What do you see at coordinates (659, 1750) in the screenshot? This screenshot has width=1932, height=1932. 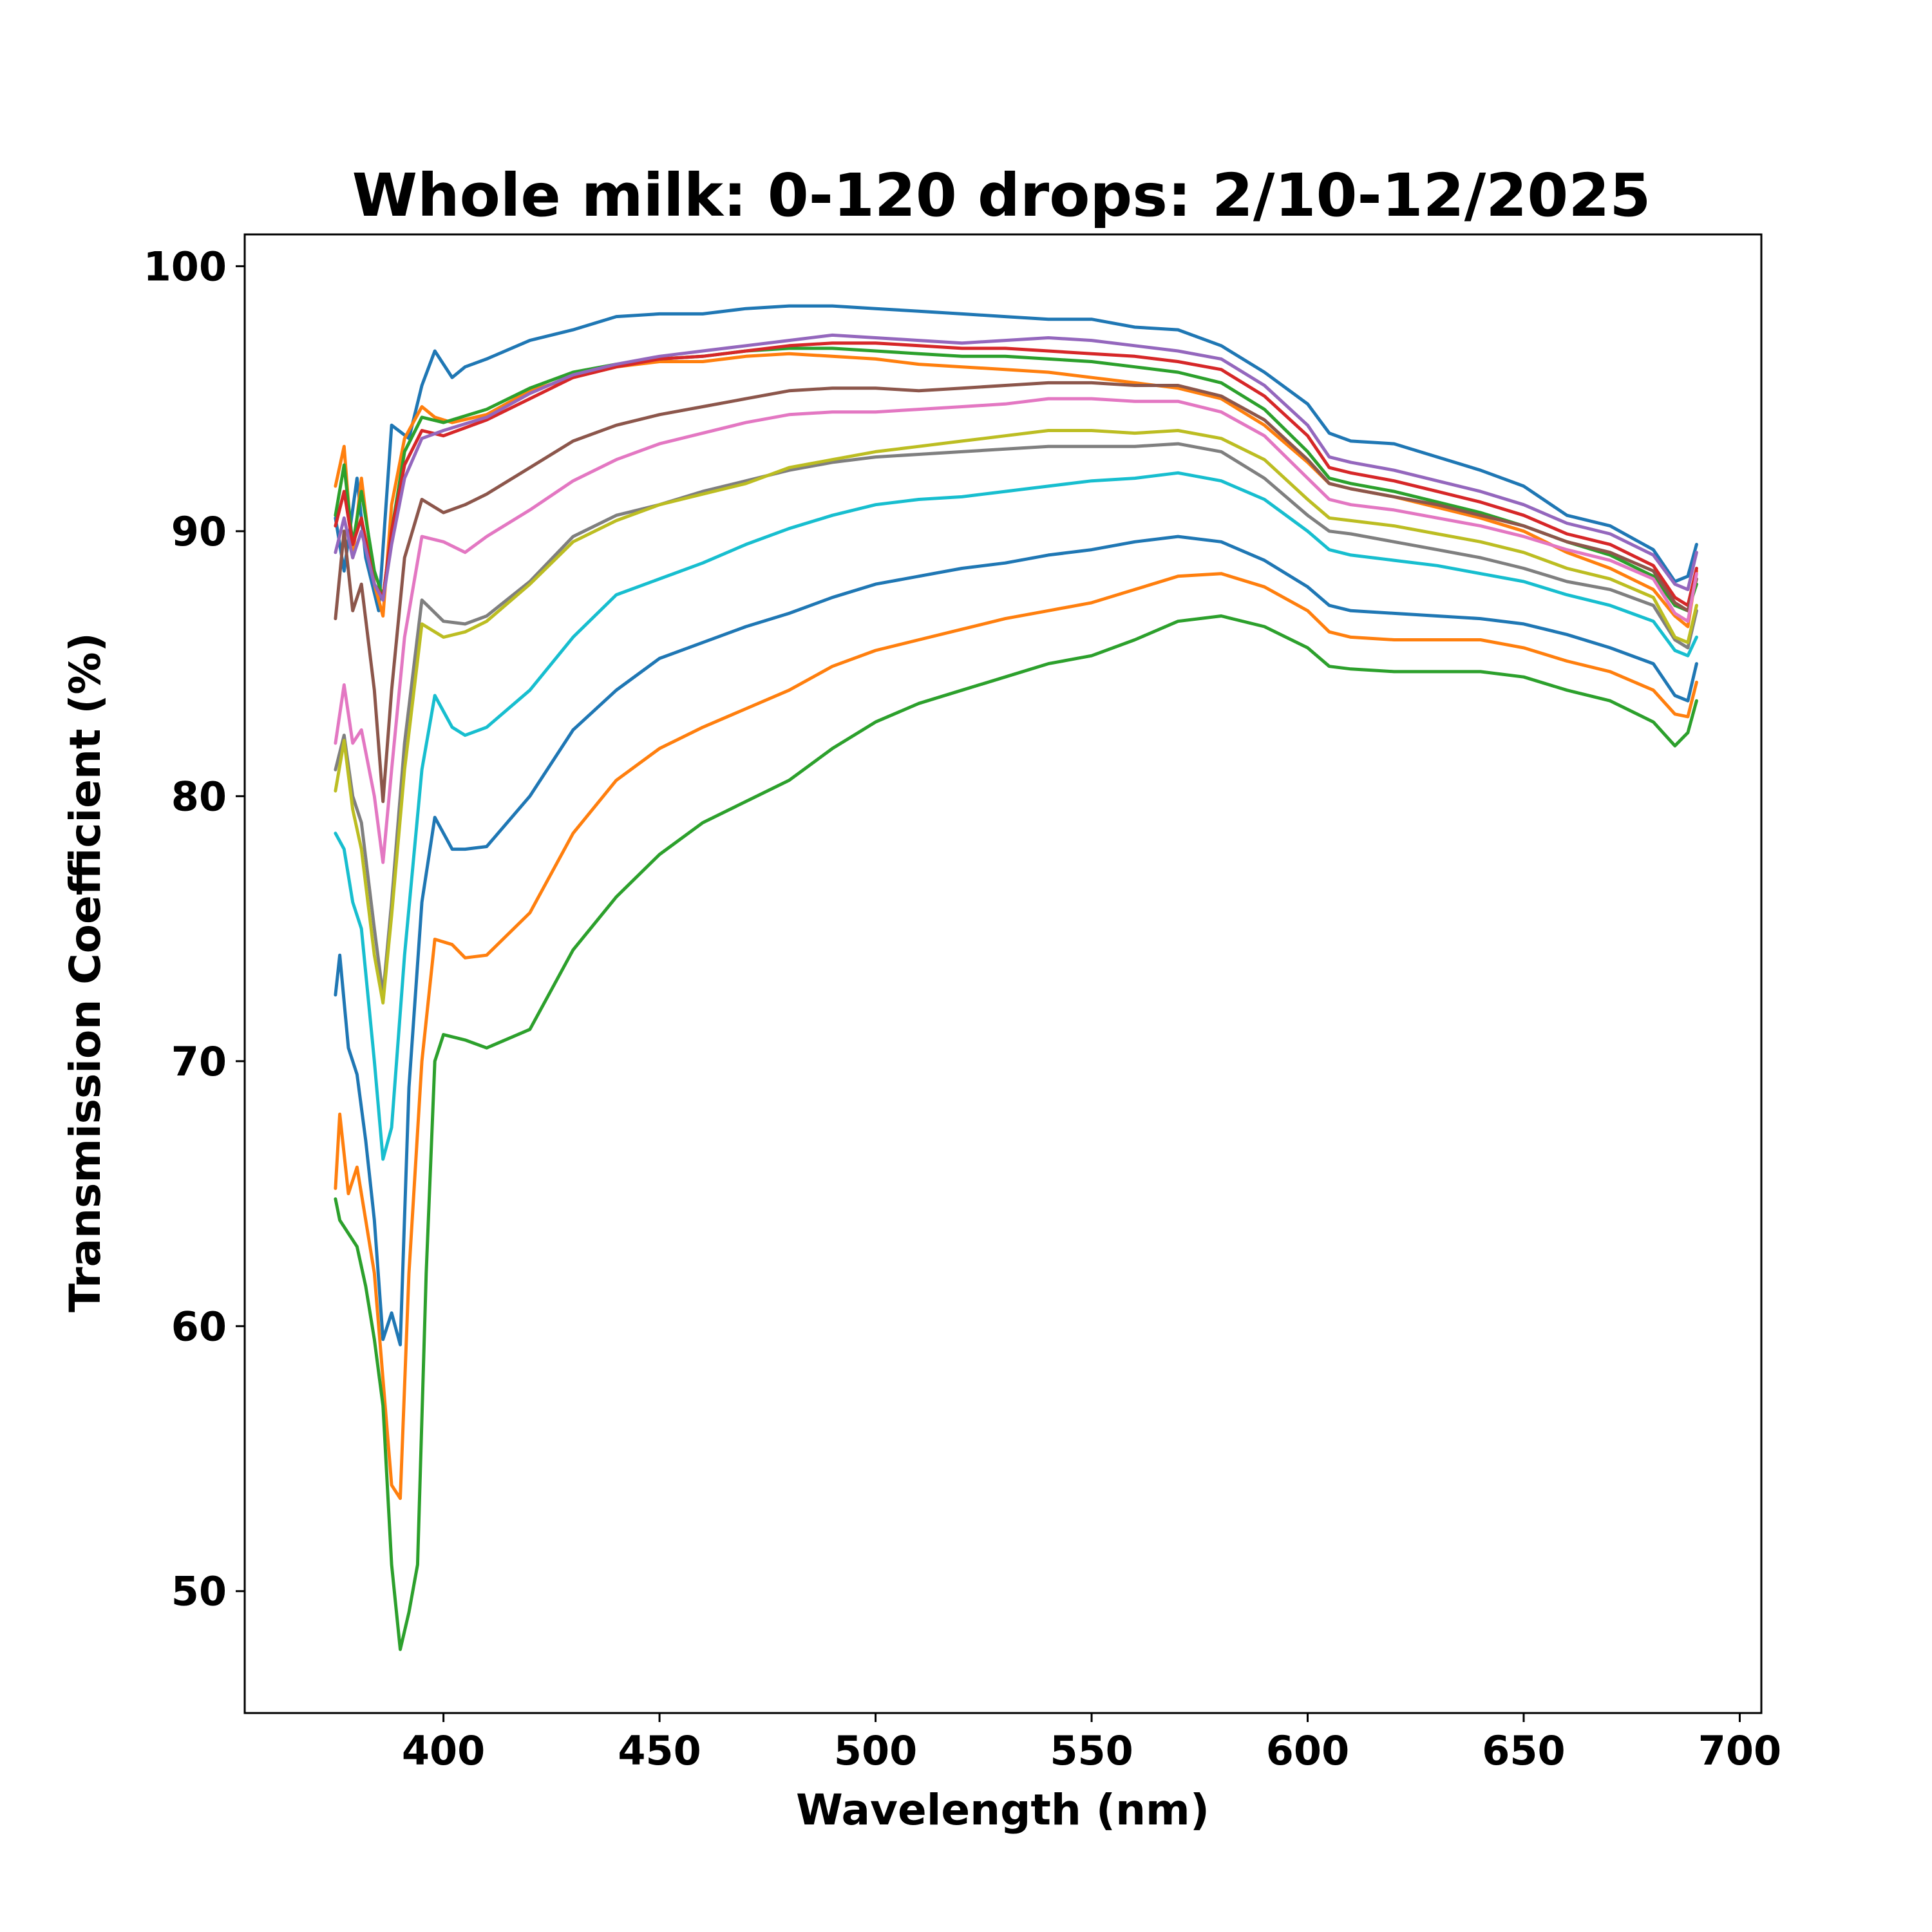 I see `x-tick-label: 450` at bounding box center [659, 1750].